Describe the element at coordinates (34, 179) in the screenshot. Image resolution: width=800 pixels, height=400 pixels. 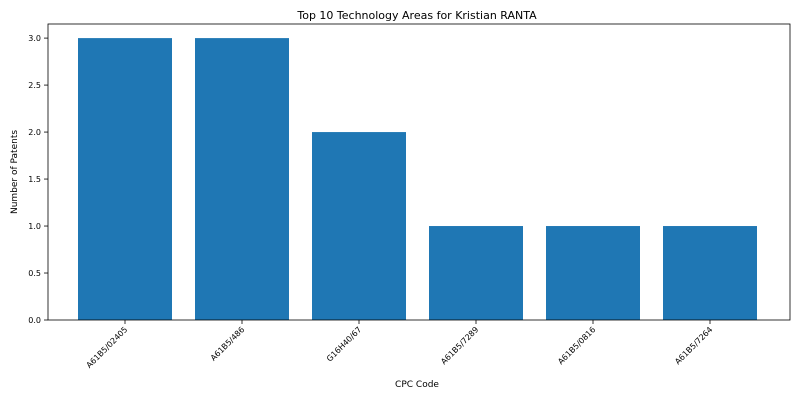
I see `y-tick-label: 1.5` at that location.